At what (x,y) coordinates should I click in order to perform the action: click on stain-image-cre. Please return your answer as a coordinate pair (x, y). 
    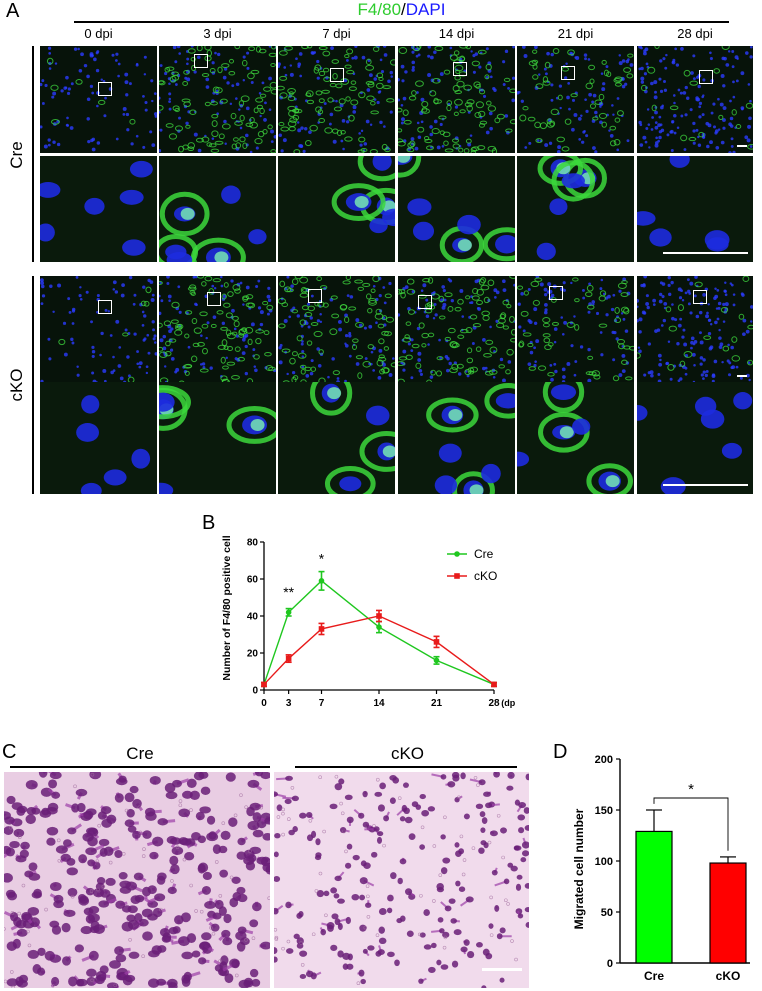
    Looking at the image, I should click on (137, 880).